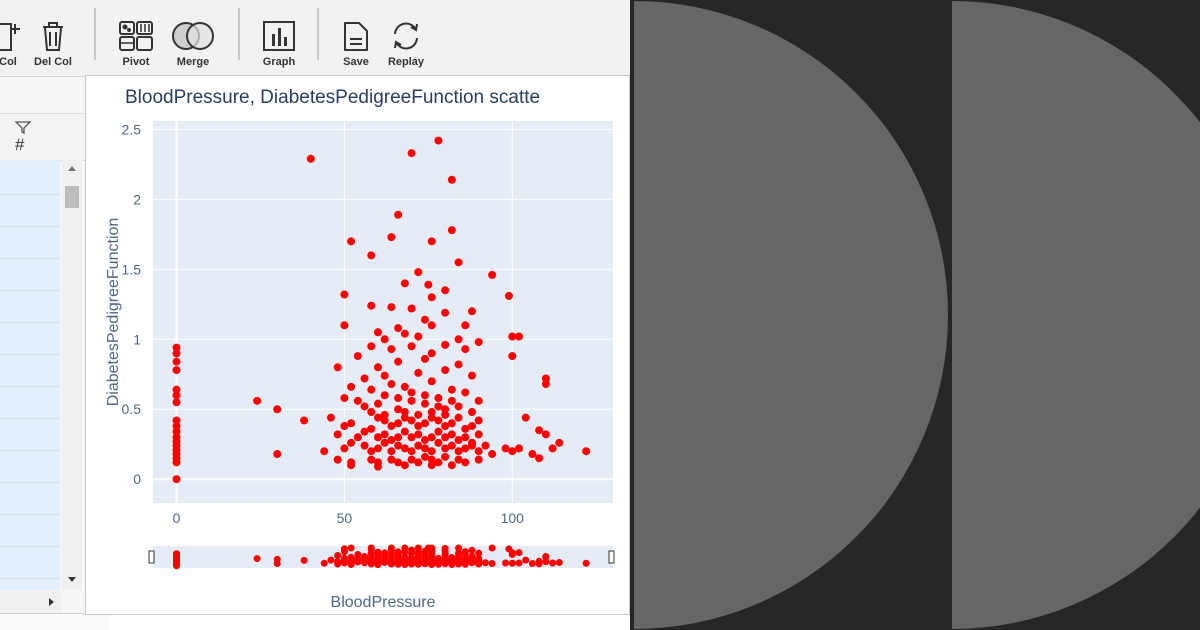  I want to click on vertical-scrollbar, so click(72, 375).